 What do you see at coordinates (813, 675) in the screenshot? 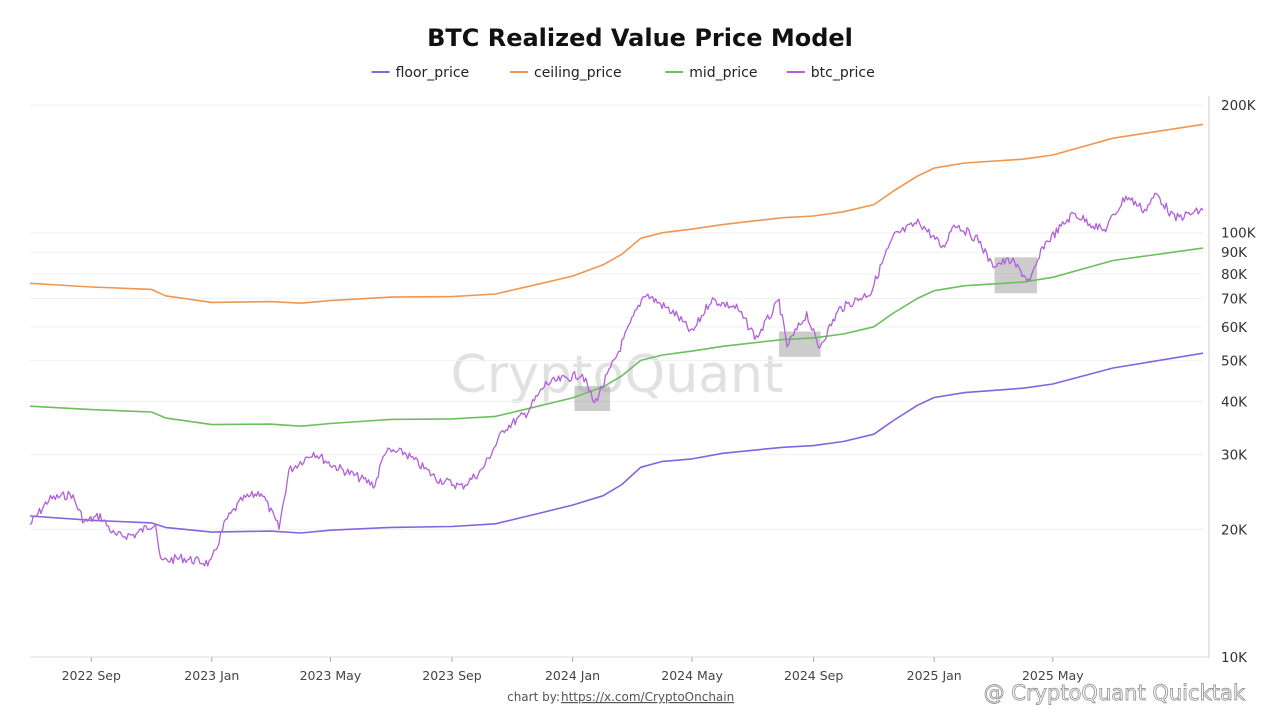
I see `x-tick-label: 2024 Sep` at bounding box center [813, 675].